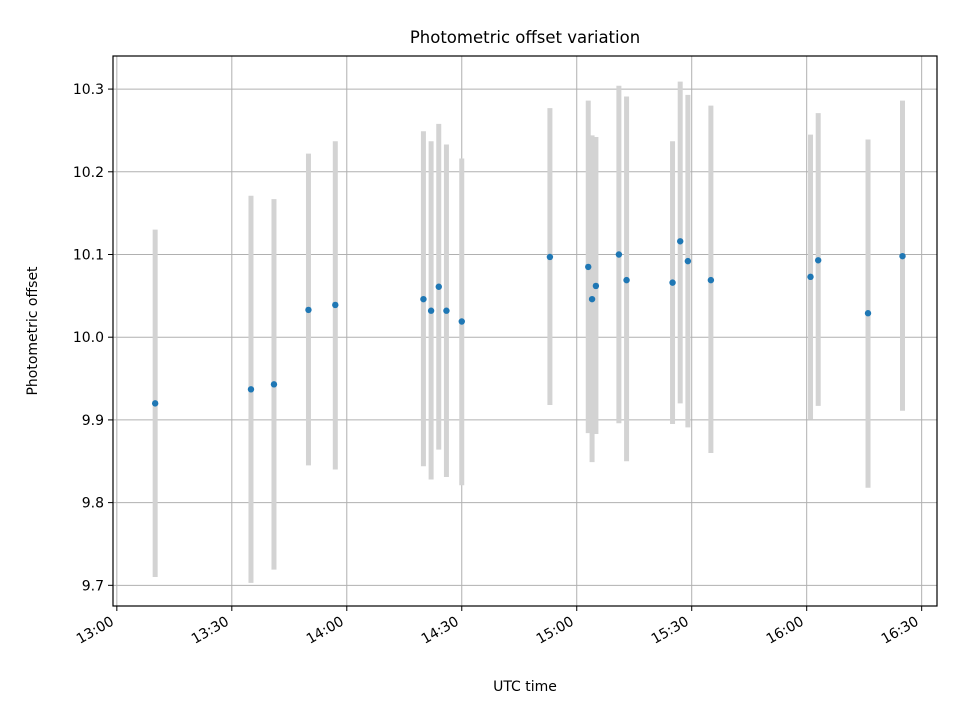 This screenshot has height=720, width=960. What do you see at coordinates (88, 255) in the screenshot?
I see `y-tick-label: 10.1` at bounding box center [88, 255].